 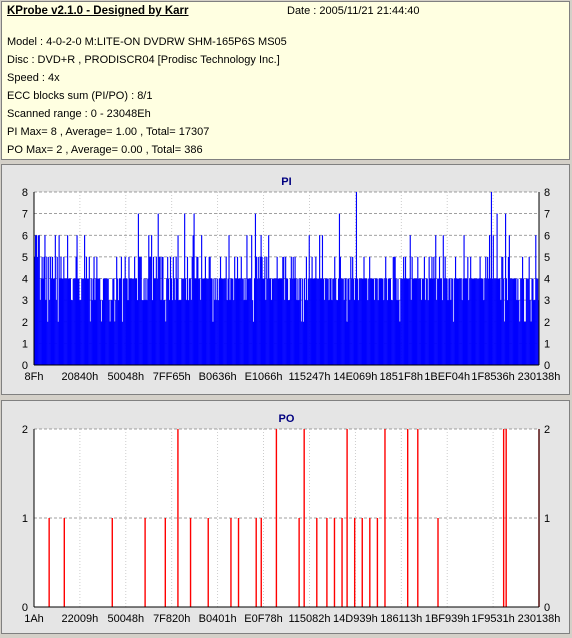 What do you see at coordinates (309, 377) in the screenshot?
I see `x-tick-label: 115247h` at bounding box center [309, 377].